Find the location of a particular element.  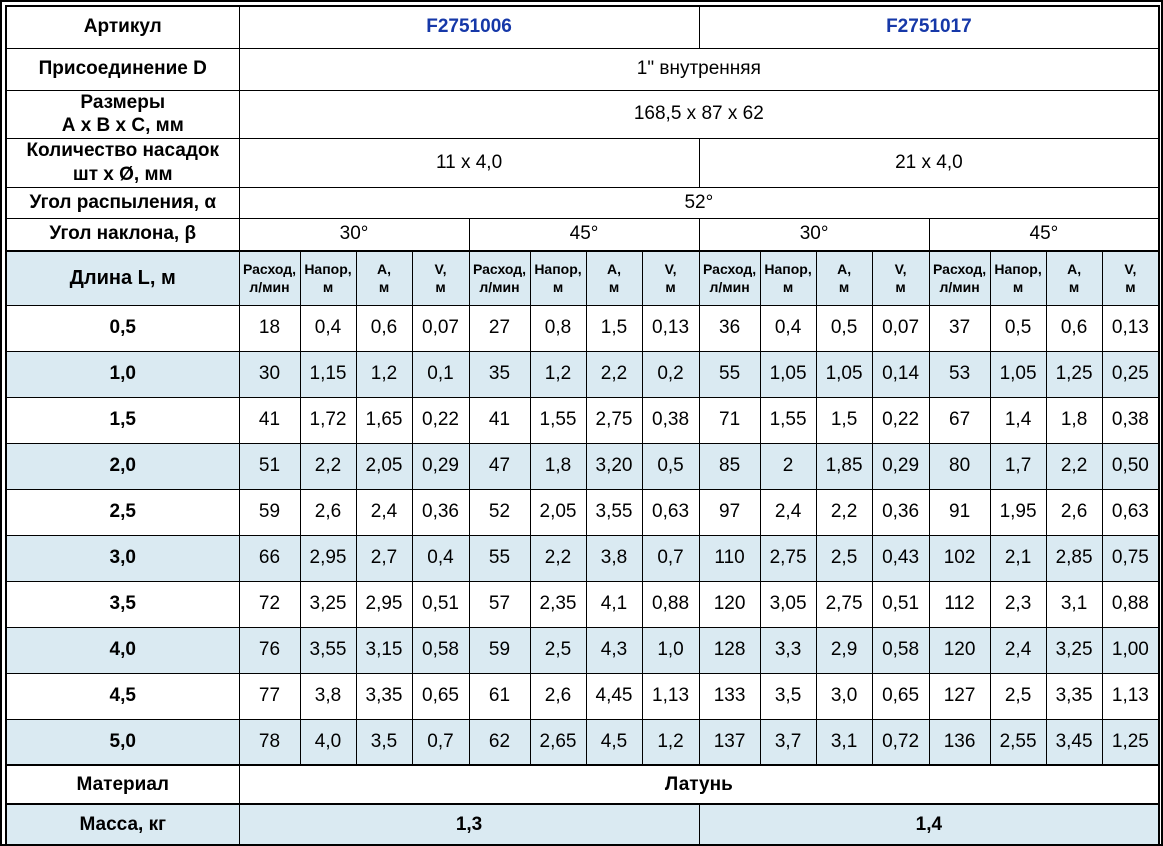

material-label: Материал is located at coordinates (122, 784).